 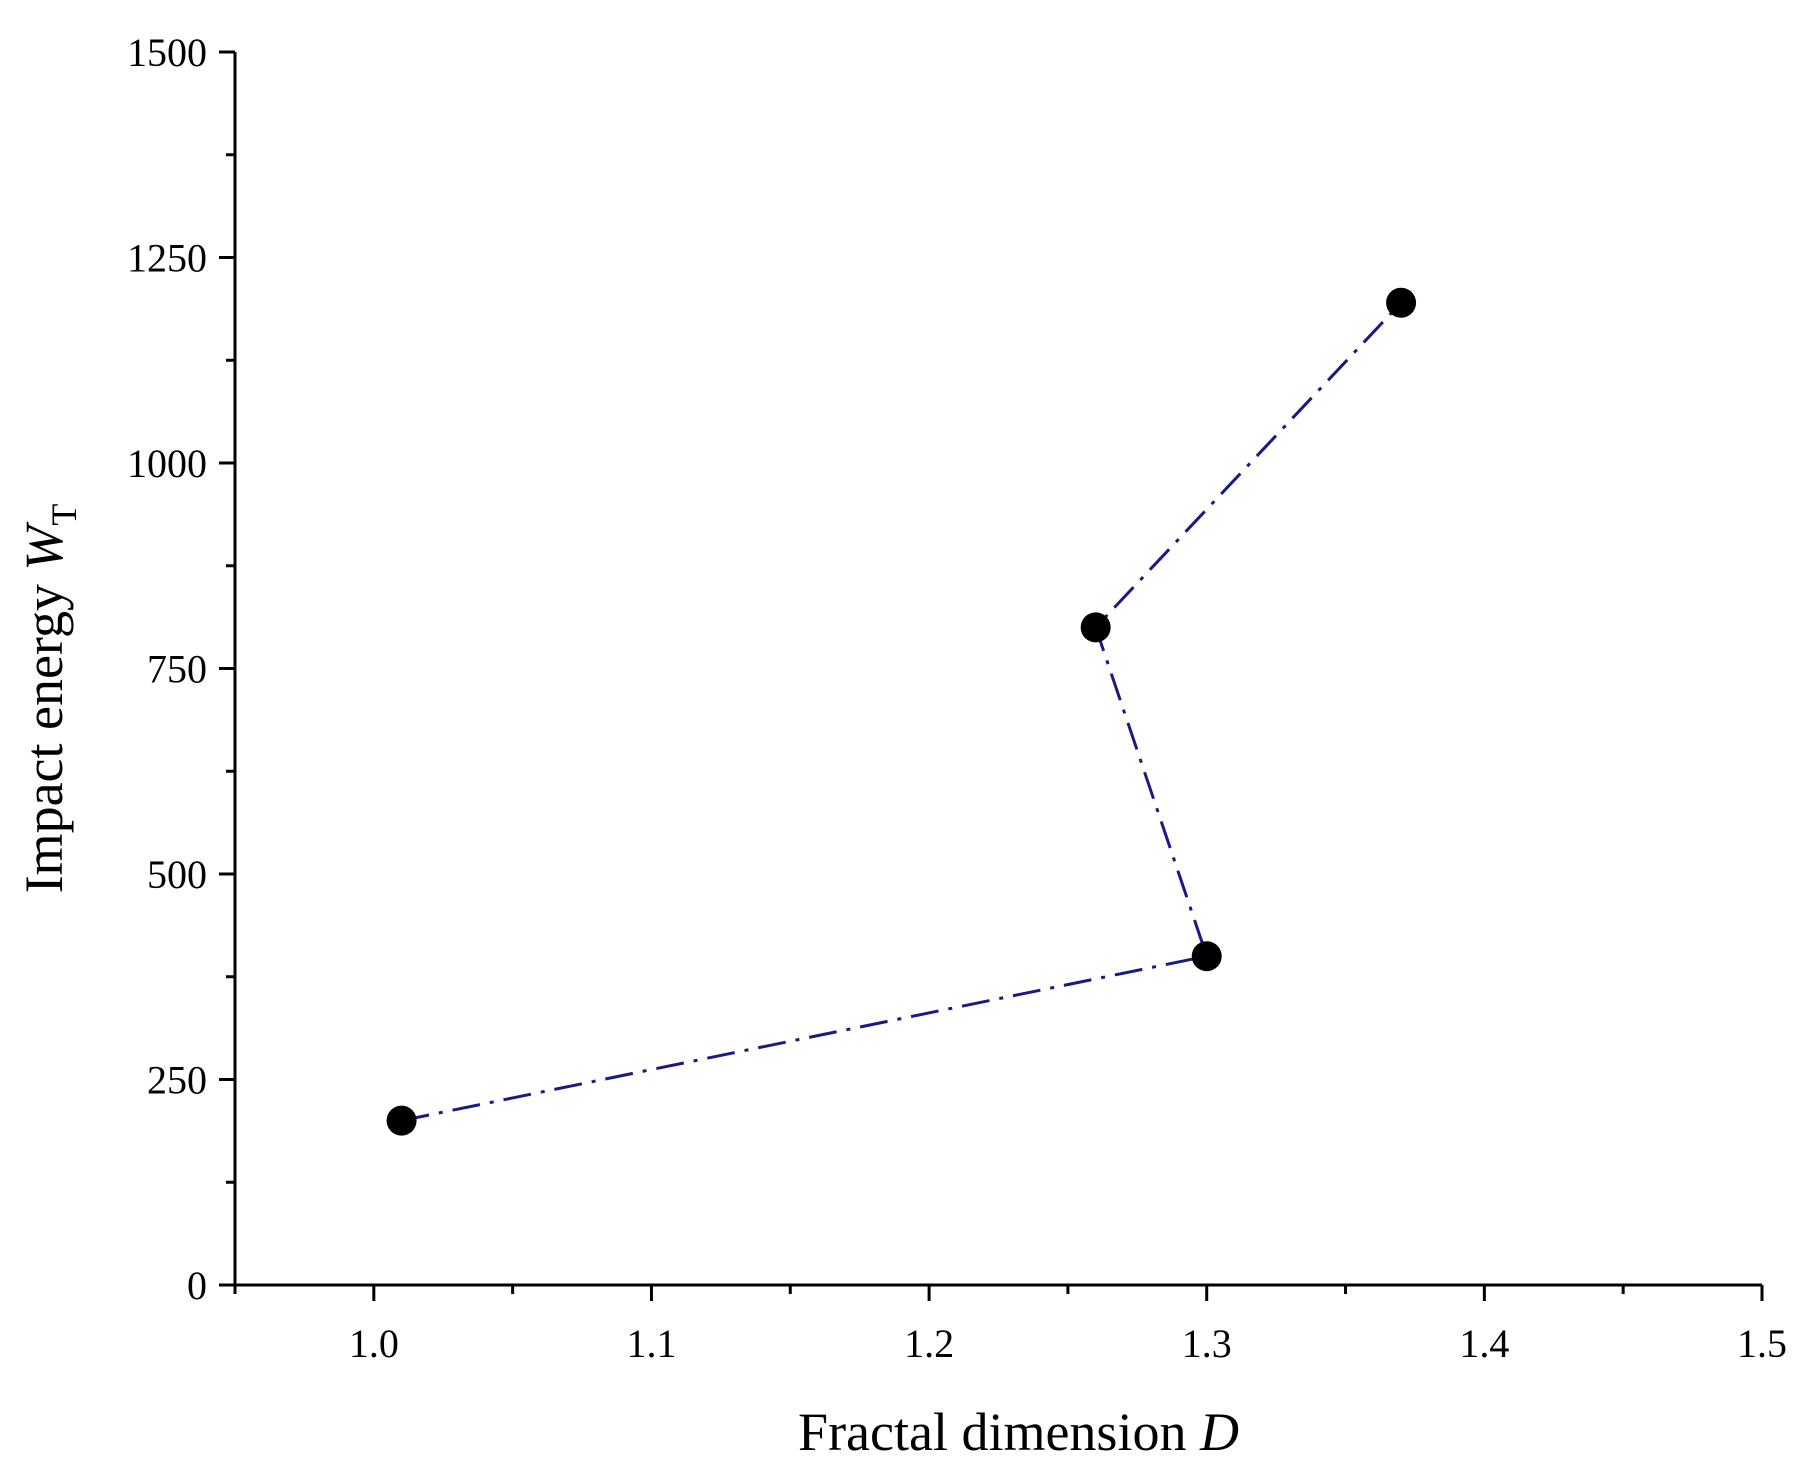 I want to click on y-axis-title-var: W, so click(x=44, y=546).